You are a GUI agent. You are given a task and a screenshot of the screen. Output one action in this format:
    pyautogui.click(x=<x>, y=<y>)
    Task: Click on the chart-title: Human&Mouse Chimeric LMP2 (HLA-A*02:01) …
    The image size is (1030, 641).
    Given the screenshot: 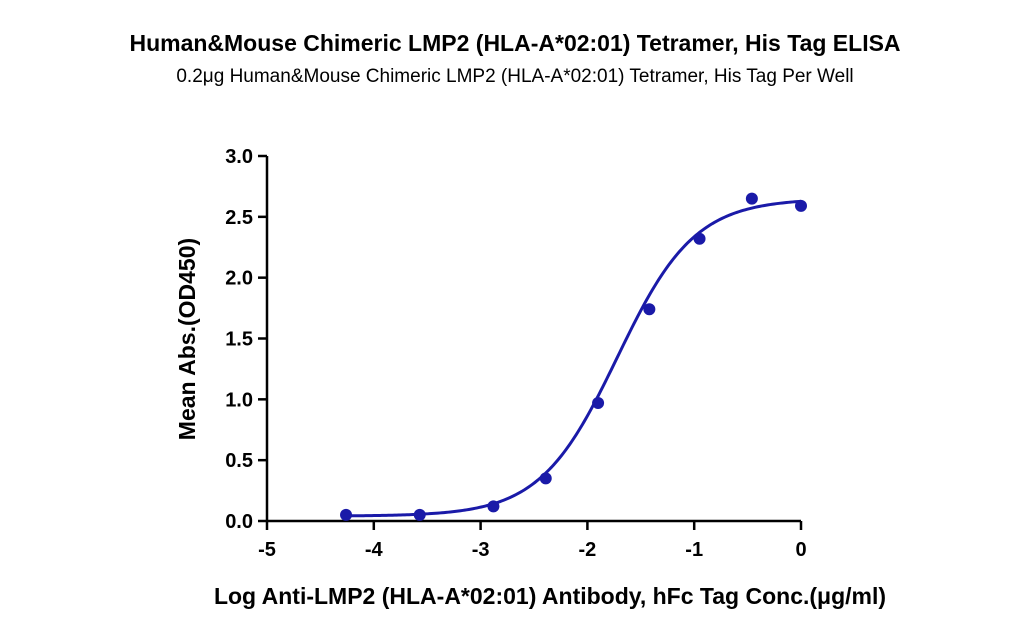 What is the action you would take?
    pyautogui.click(x=515, y=43)
    